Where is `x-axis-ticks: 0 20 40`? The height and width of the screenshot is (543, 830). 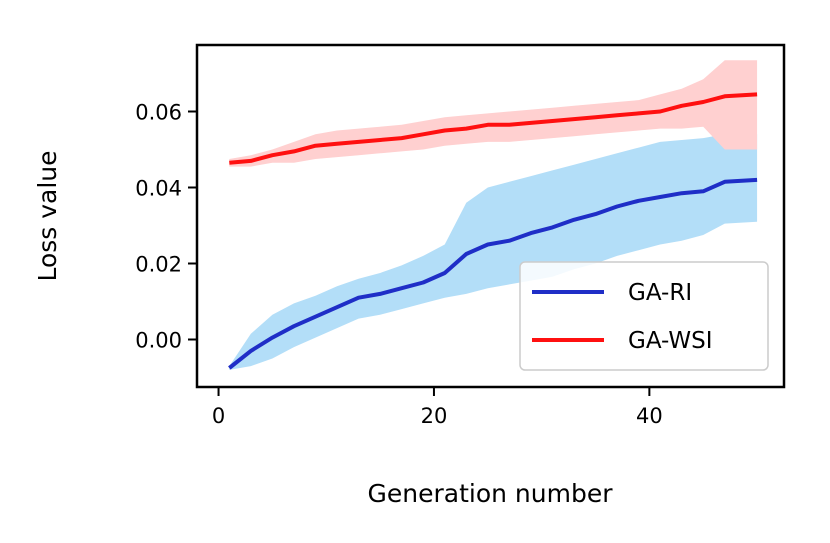
x-axis-ticks: 0 20 40 is located at coordinates (437, 407).